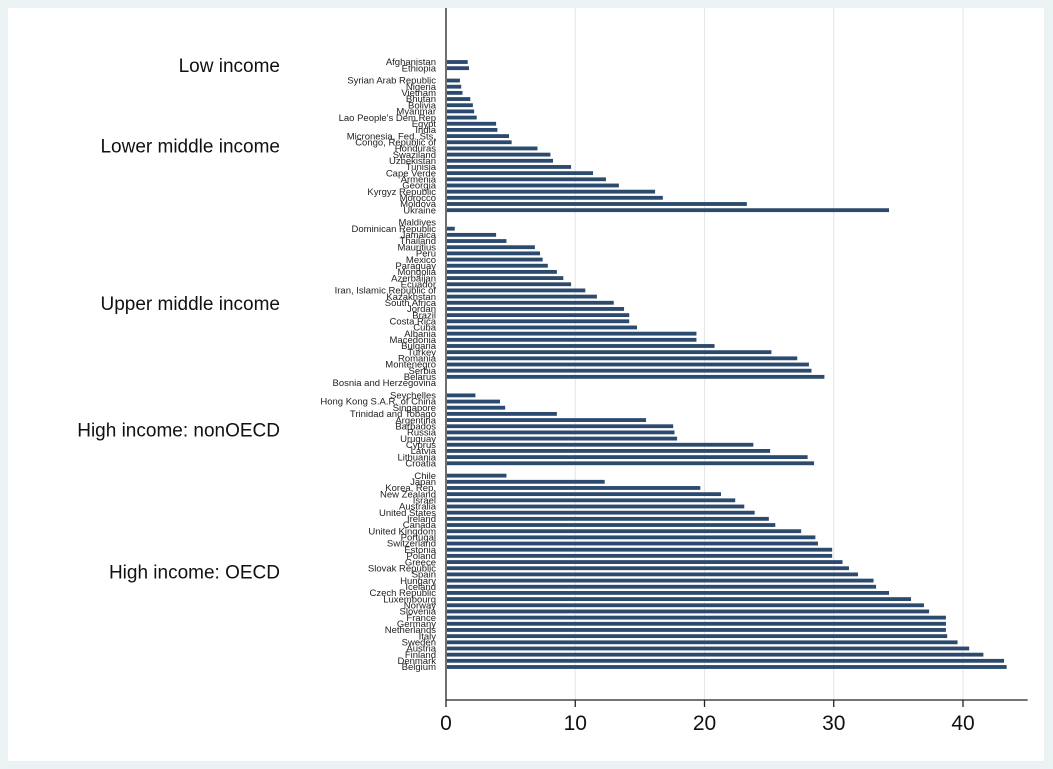 Image resolution: width=1053 pixels, height=769 pixels. I want to click on country-label: Costa Rica, so click(413, 321).